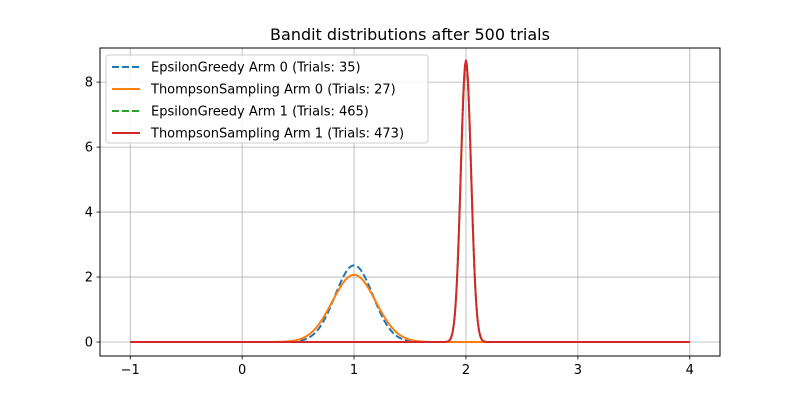  Describe the element at coordinates (89, 343) in the screenshot. I see `y-tick-label: 0` at that location.